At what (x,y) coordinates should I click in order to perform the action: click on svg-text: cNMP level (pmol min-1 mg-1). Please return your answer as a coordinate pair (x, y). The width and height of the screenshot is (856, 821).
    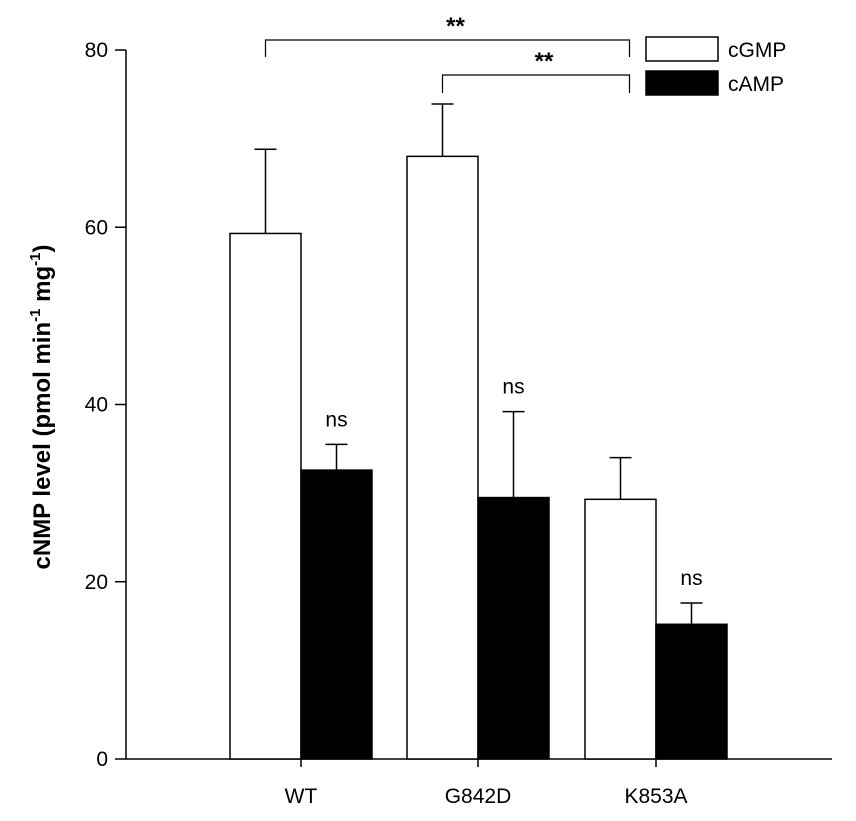
    Looking at the image, I should click on (41, 407).